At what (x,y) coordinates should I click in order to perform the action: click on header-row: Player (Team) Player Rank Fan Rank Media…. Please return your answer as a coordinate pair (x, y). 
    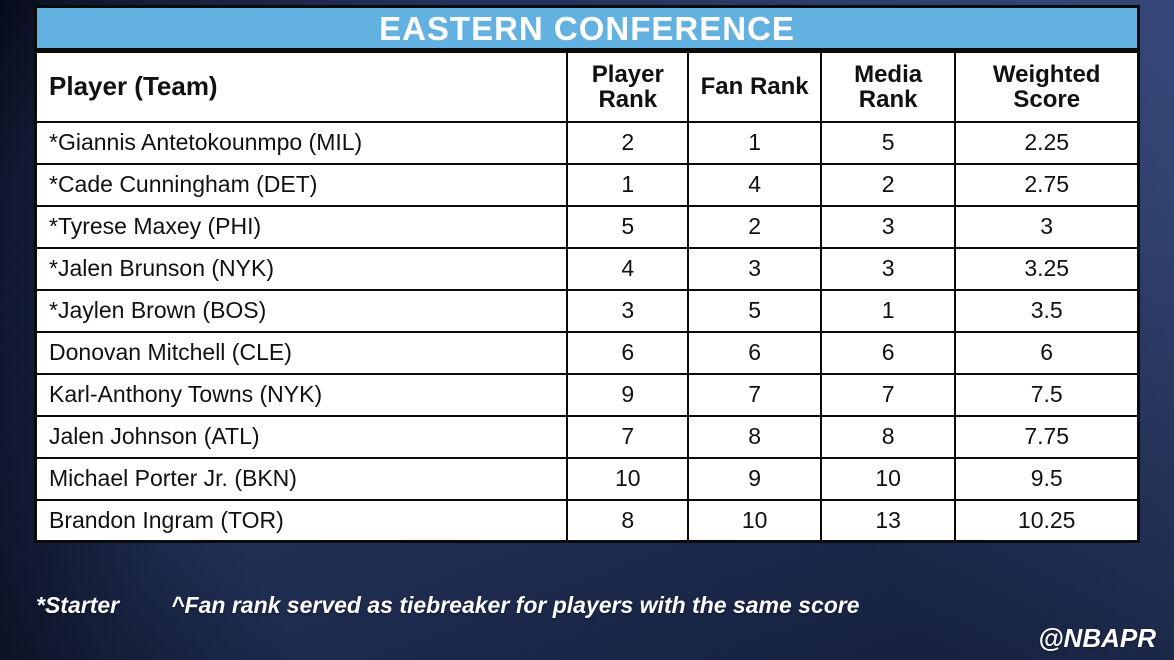
    Looking at the image, I should click on (587, 86).